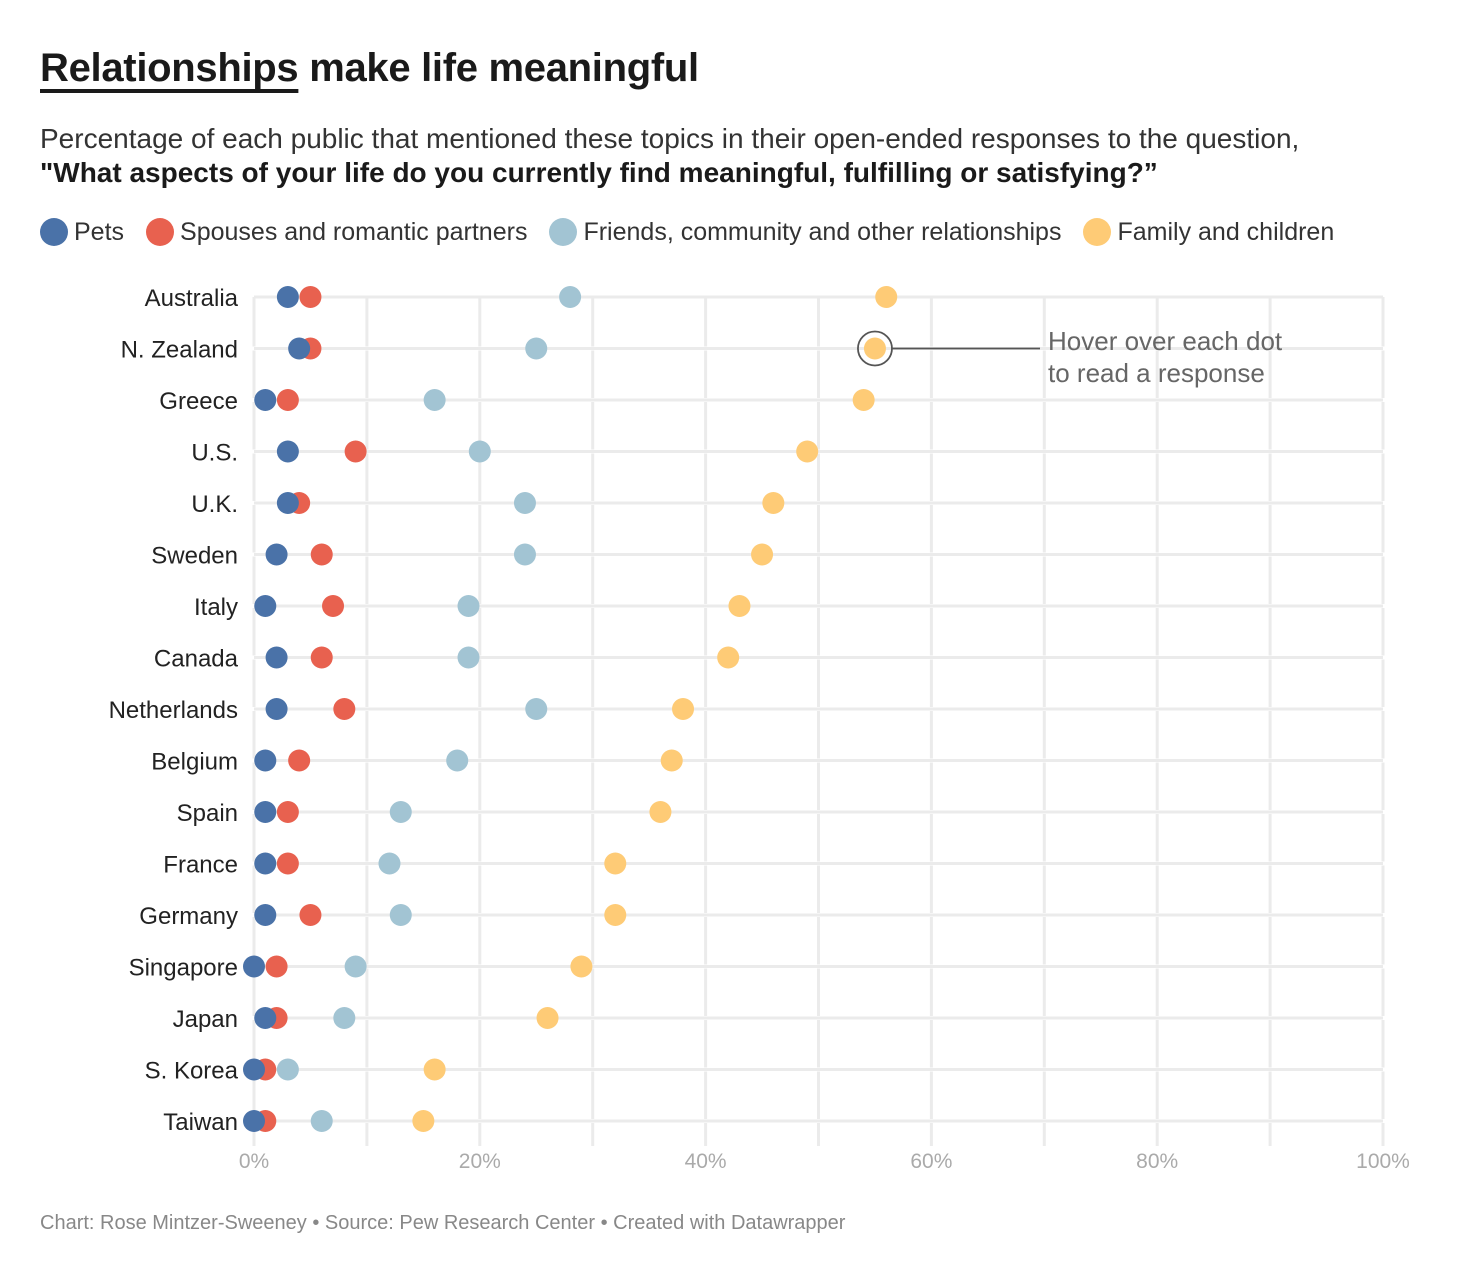  I want to click on chart-title-rest: make life meaningful, so click(498, 68).